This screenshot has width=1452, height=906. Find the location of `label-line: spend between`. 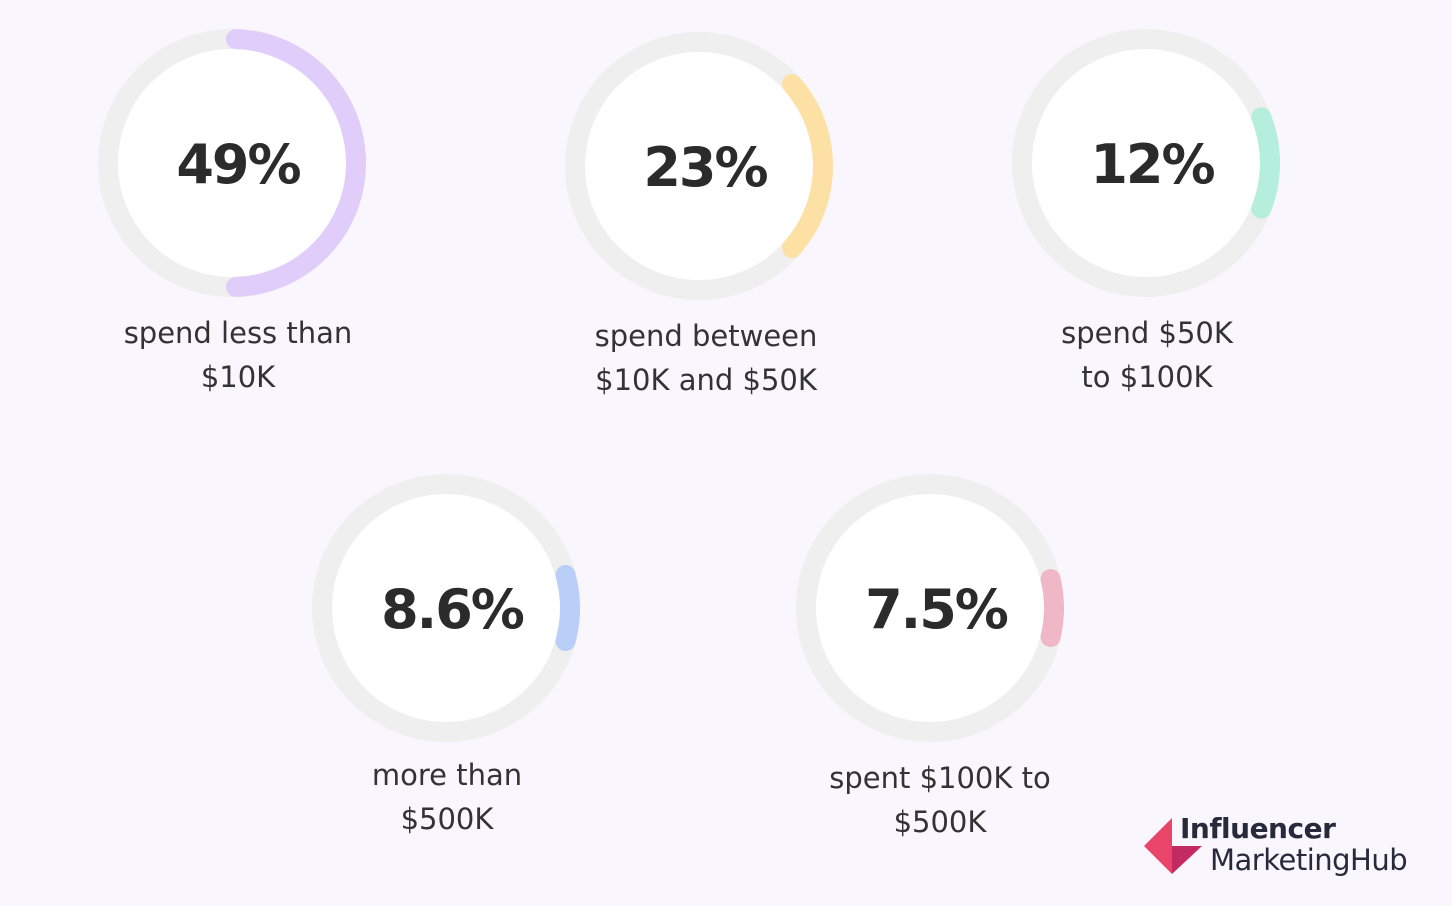

label-line: spend between is located at coordinates (706, 336).